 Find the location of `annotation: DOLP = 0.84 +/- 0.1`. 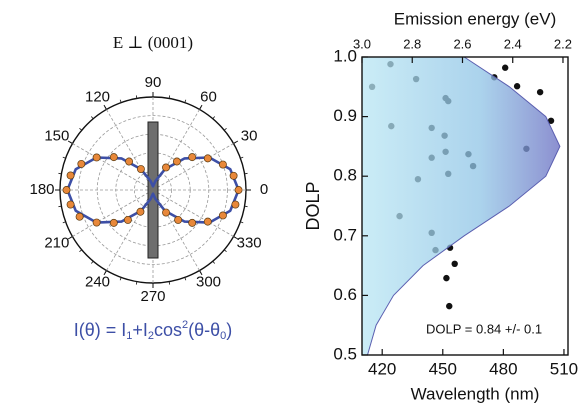

annotation: DOLP = 0.84 +/- 0.1 is located at coordinates (484, 328).